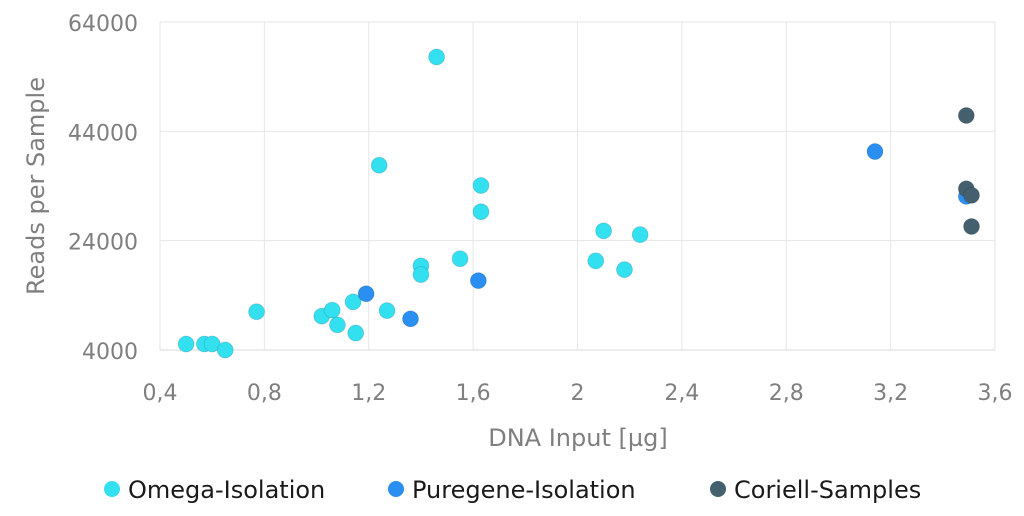 Image resolution: width=1024 pixels, height=516 pixels. I want to click on x-tick-label: 2, so click(578, 393).